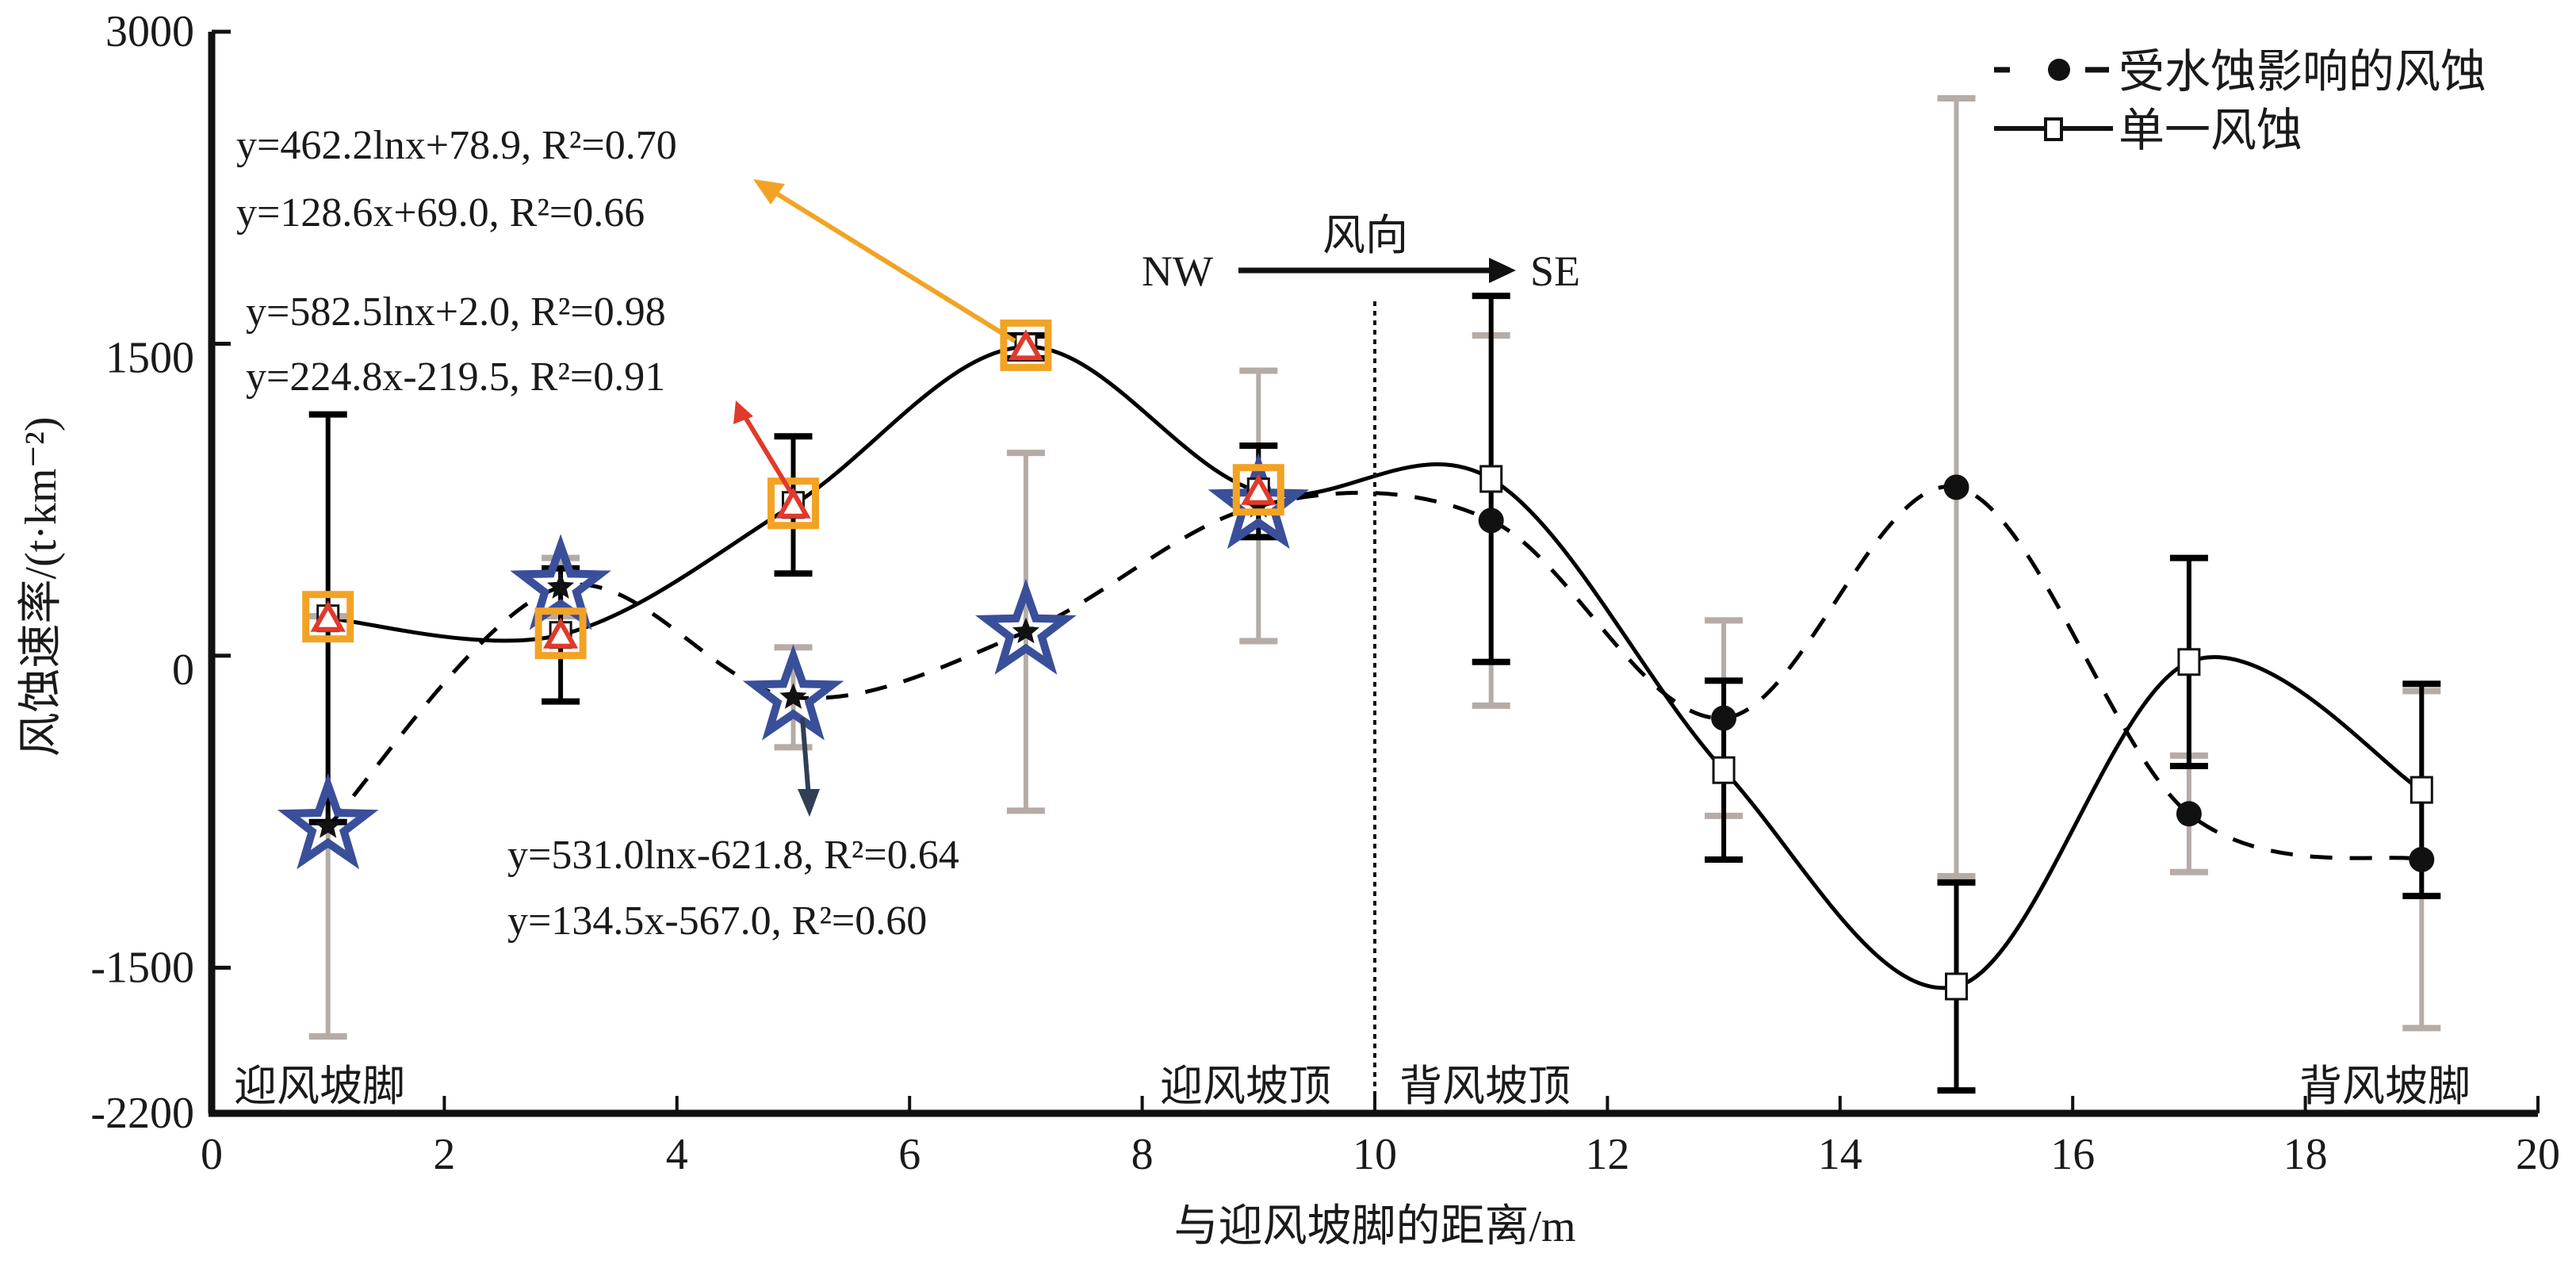 This screenshot has height=1264, width=2576. Describe the element at coordinates (733, 856) in the screenshot. I see `fit-eq-star-log: y=531.0lnx-621.8, R²=0.64` at that location.